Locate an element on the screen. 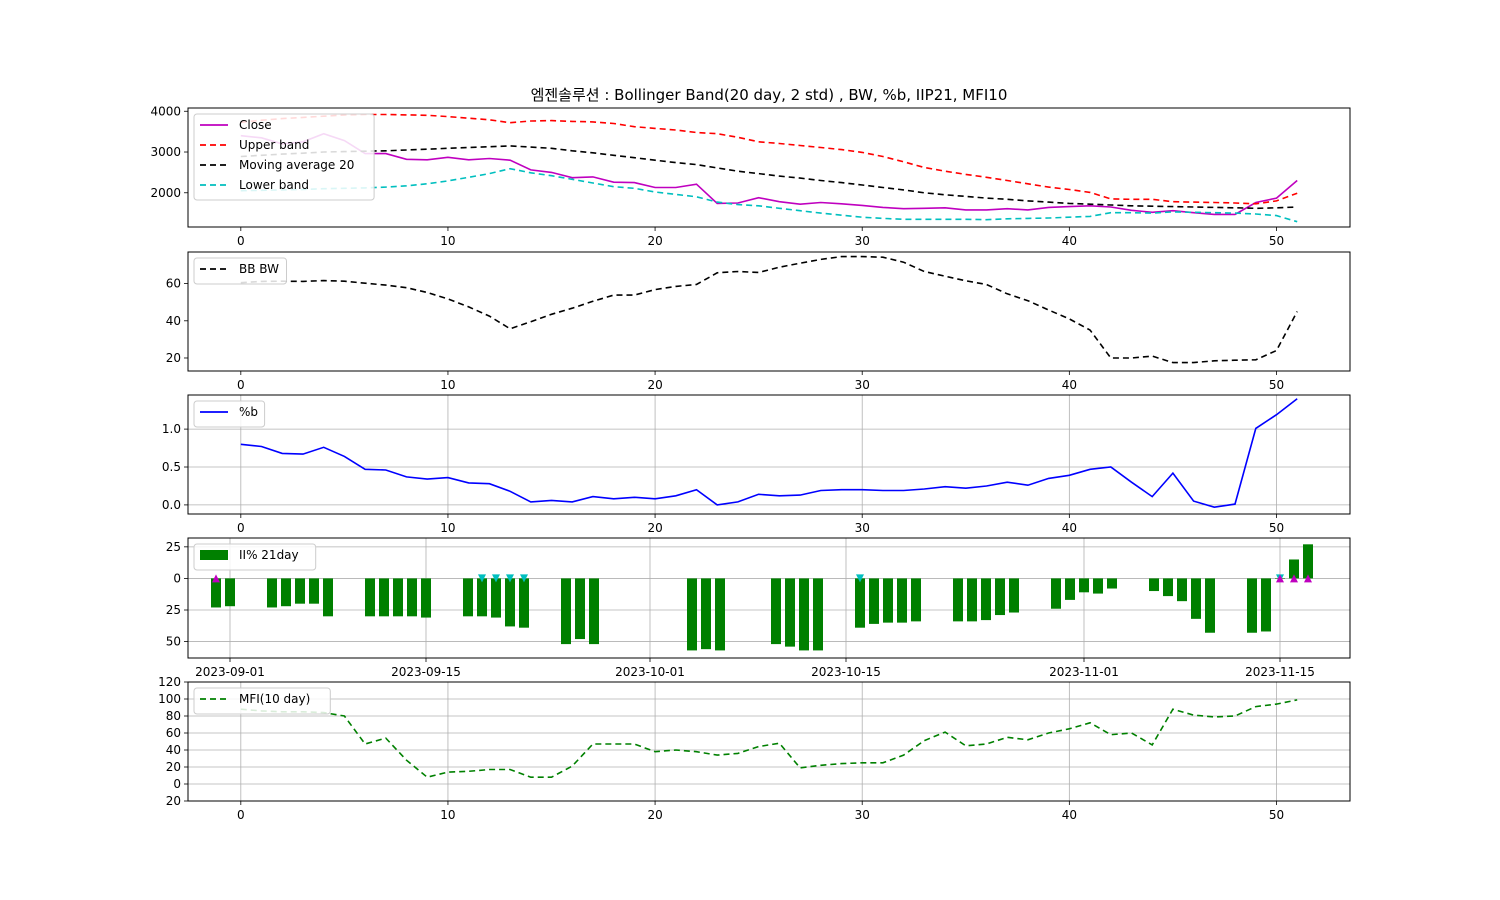 Image resolution: width=1500 pixels, height=900 pixels. bw-panel: 0 10 20 30 40 50 20 40 60 BB BW is located at coordinates (758, 322).